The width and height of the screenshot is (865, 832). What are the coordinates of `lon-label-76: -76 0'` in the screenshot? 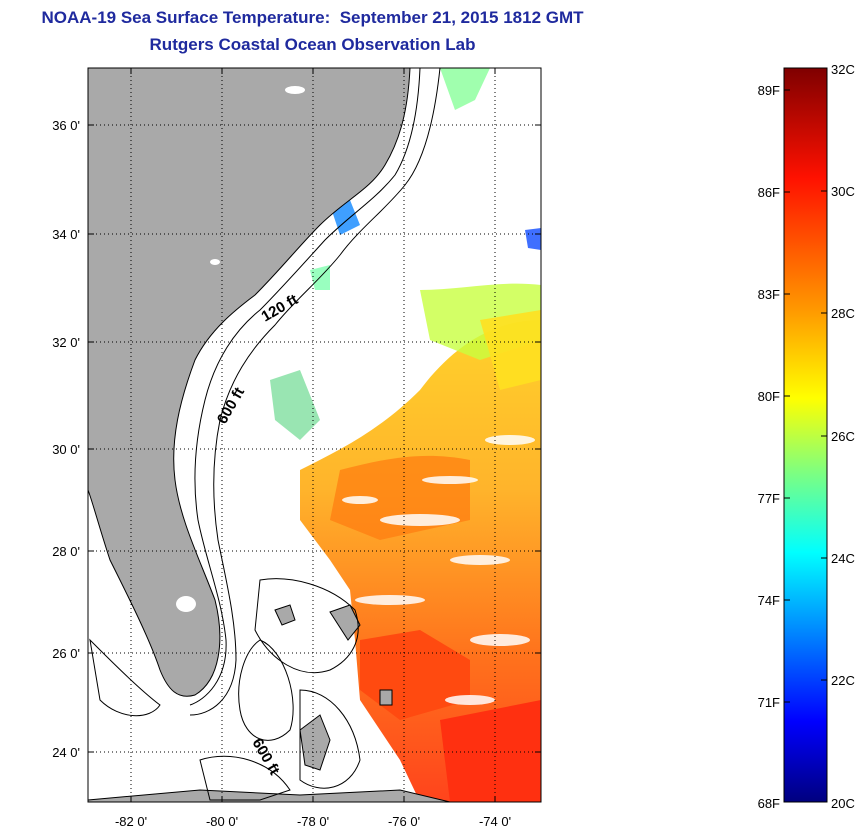 It's located at (404, 821).